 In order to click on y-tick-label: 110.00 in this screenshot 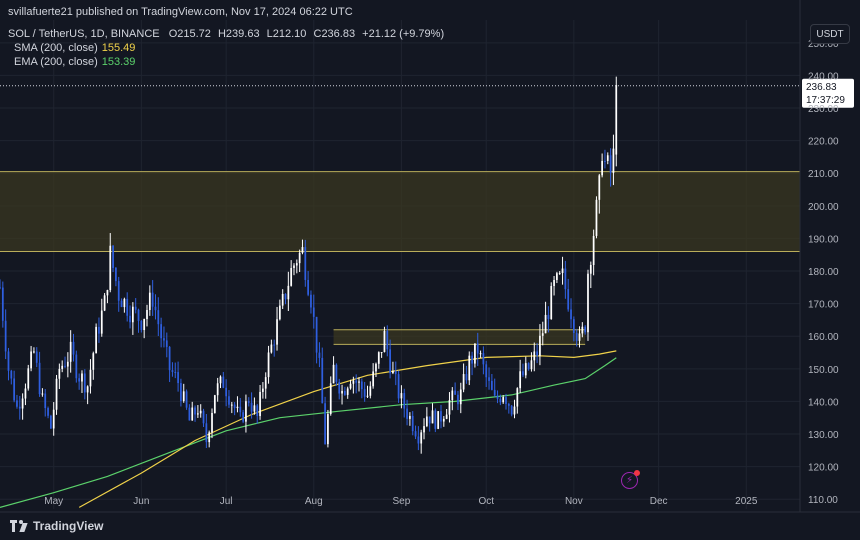, I will do `click(823, 500)`.